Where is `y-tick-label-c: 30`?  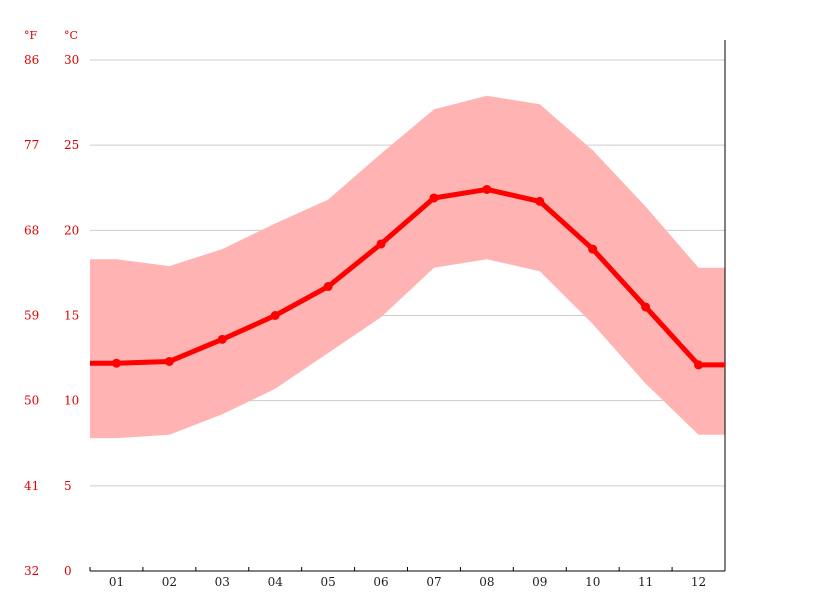 y-tick-label-c: 30 is located at coordinates (71, 60).